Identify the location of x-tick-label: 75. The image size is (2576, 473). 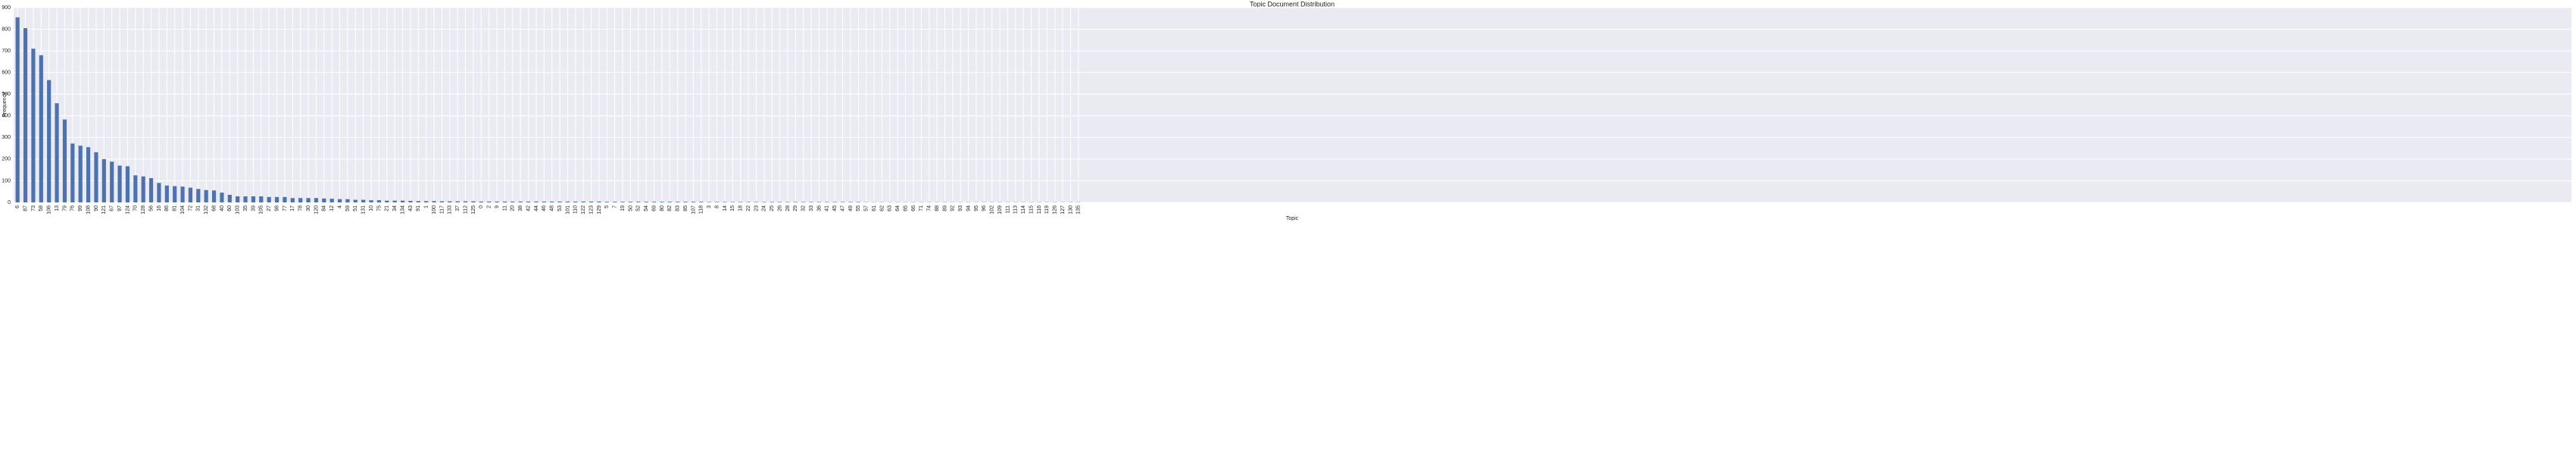
(379, 208).